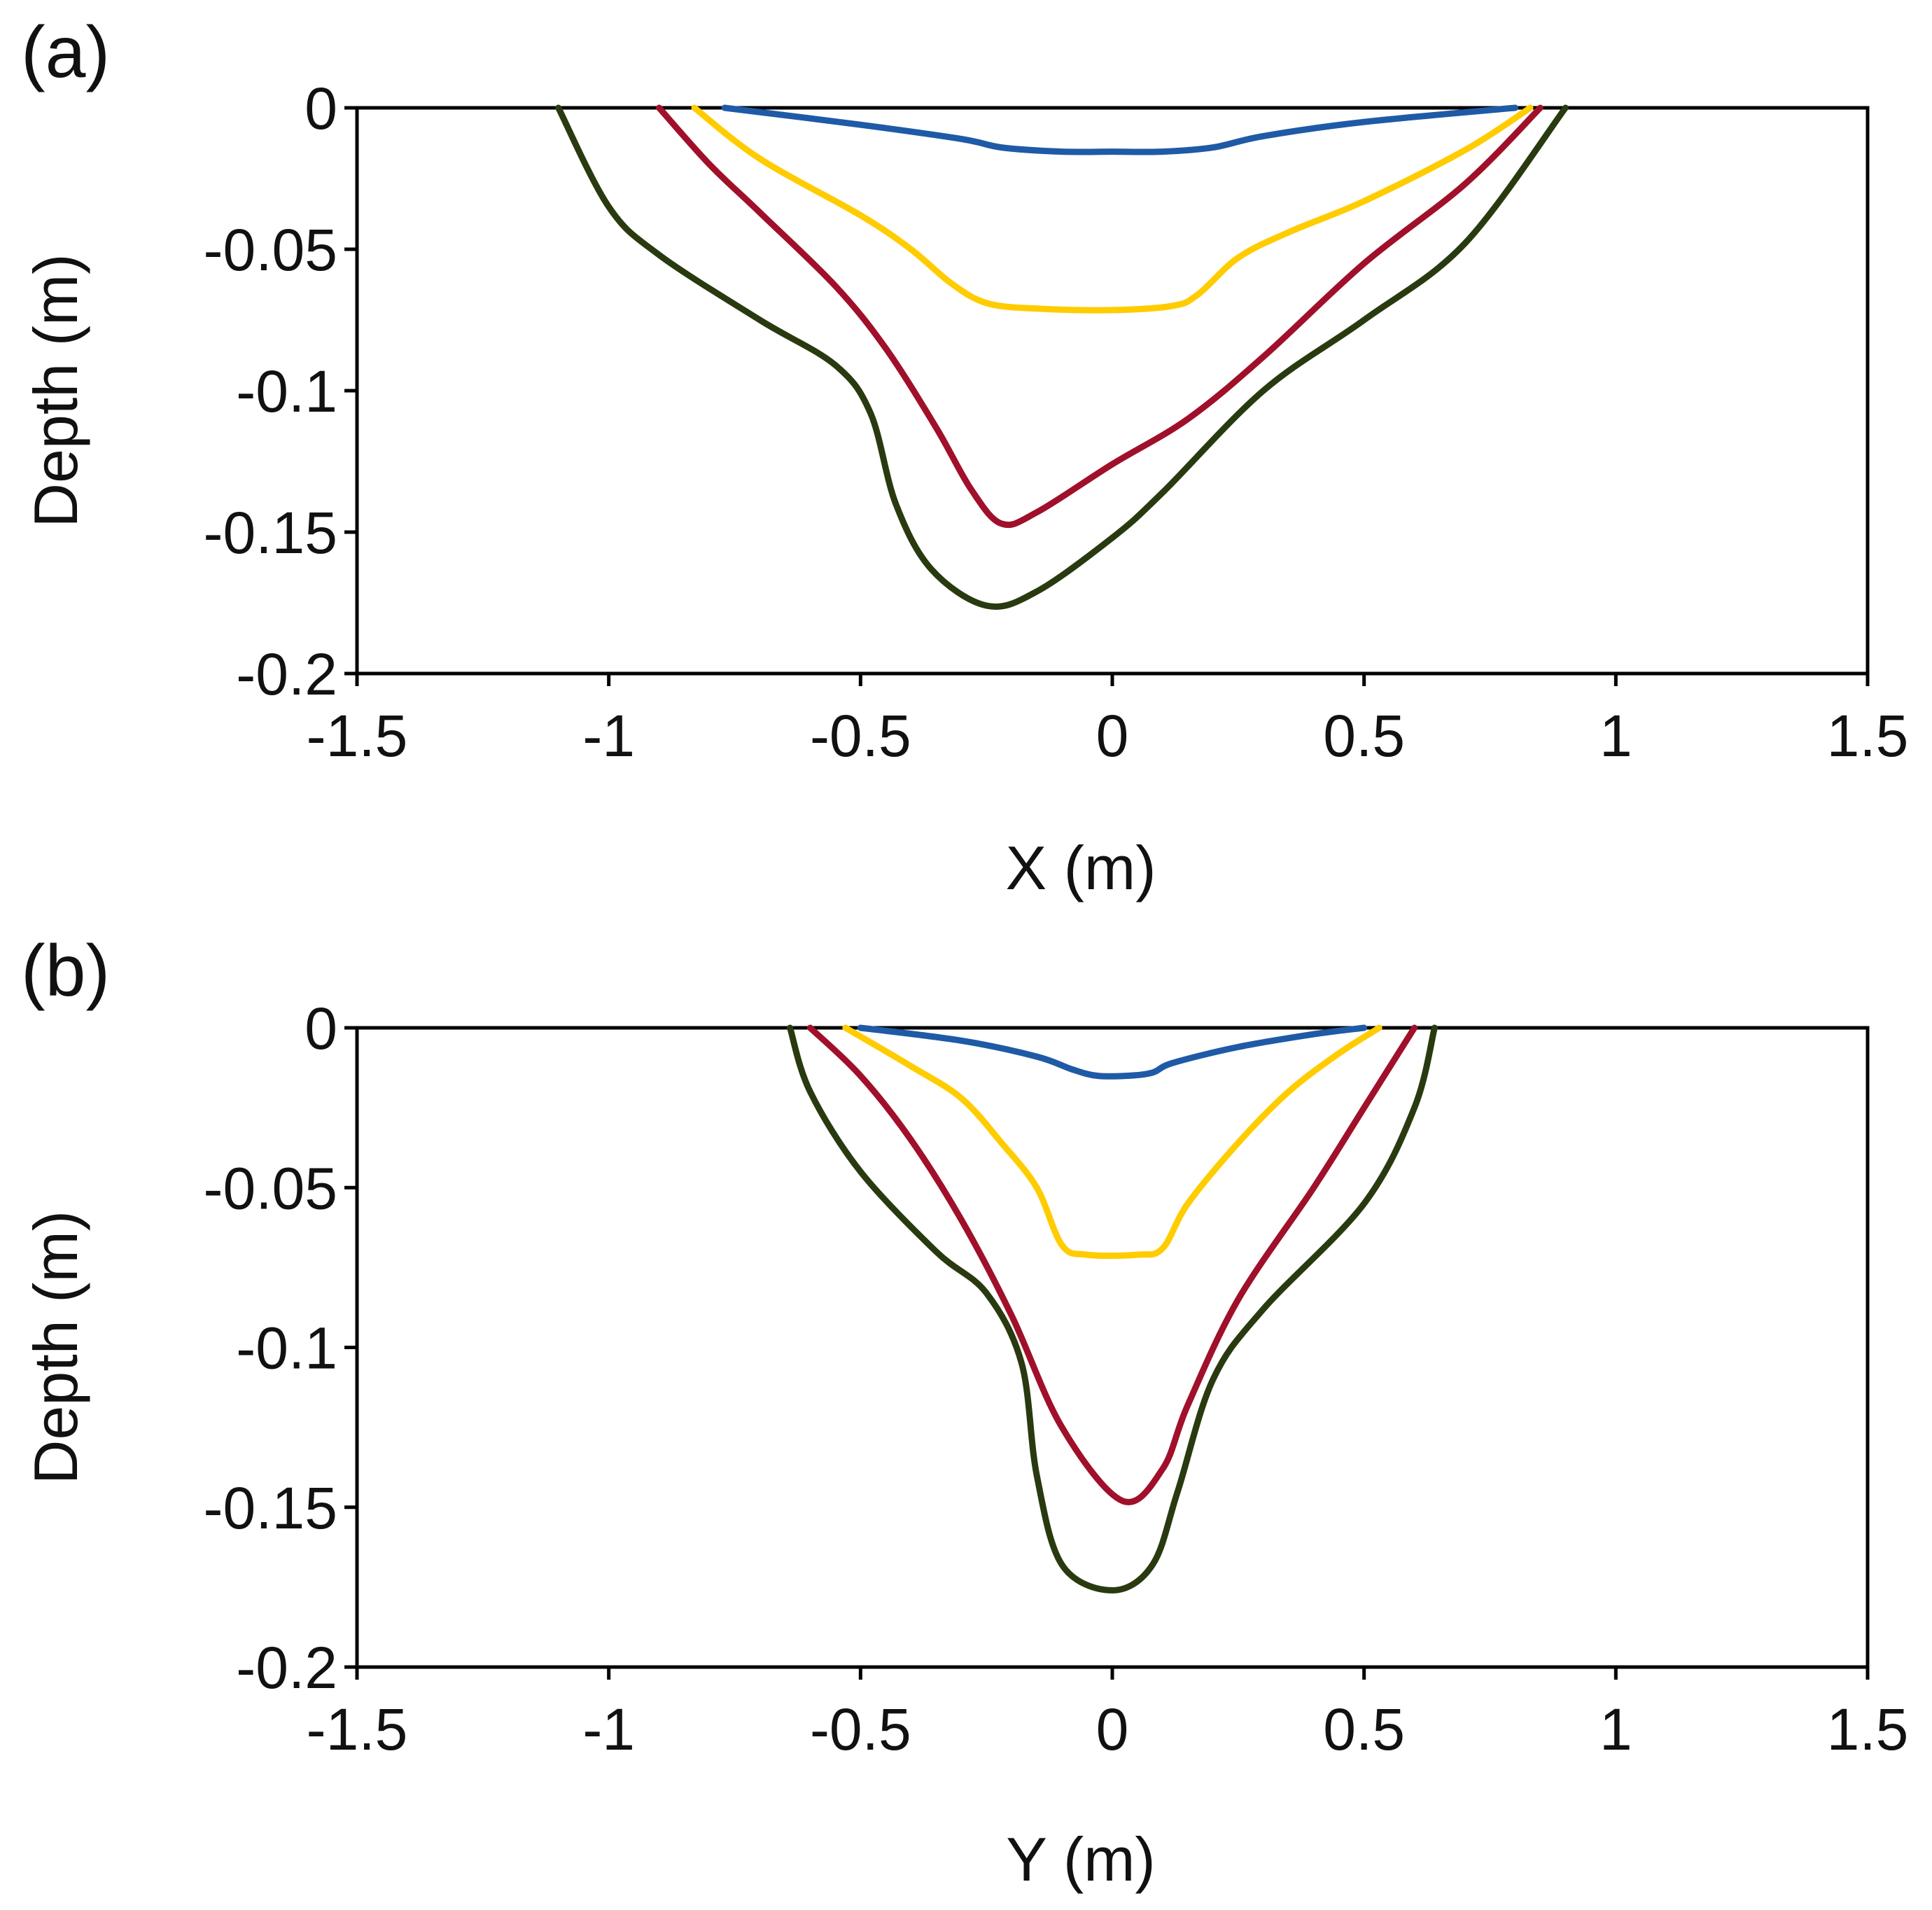  What do you see at coordinates (1080, 868) in the screenshot?
I see `x-axis-title: X (m)` at bounding box center [1080, 868].